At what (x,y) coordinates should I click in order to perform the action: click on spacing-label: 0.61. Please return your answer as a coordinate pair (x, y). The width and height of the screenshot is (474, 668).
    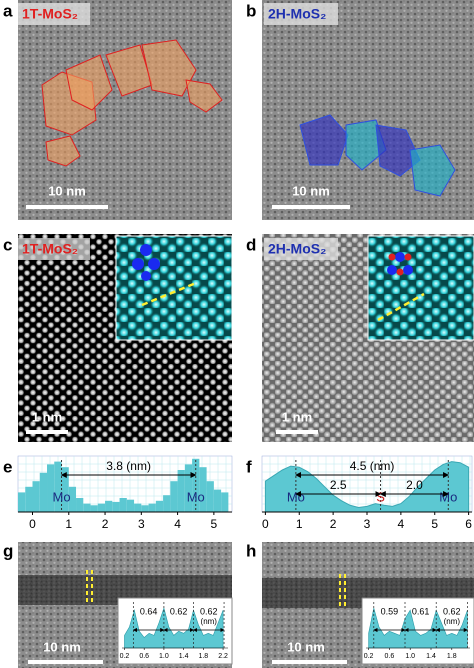
    Looking at the image, I should click on (421, 611).